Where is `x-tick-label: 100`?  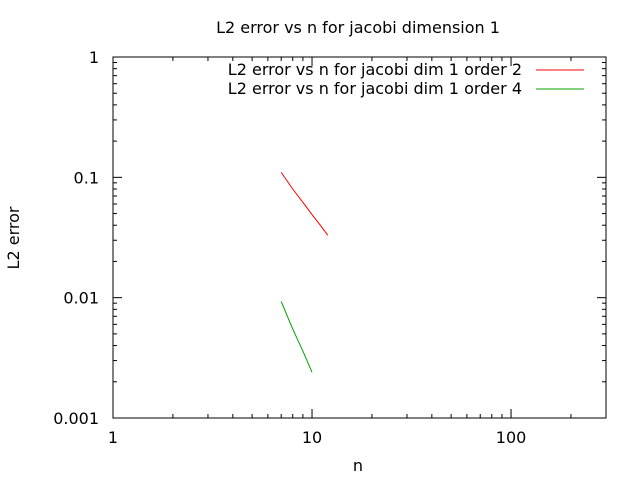 x-tick-label: 100 is located at coordinates (511, 437).